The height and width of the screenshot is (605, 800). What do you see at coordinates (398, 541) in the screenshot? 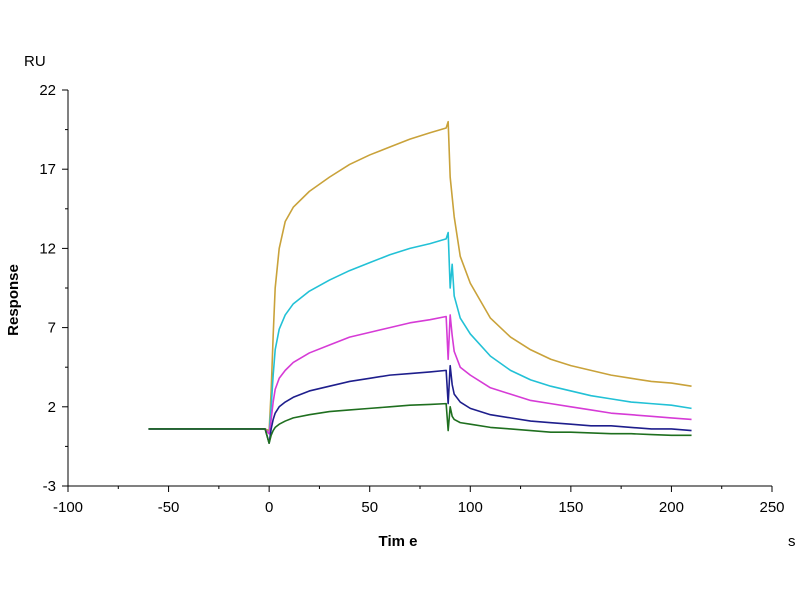
I see `x-axis-title: Tim e` at bounding box center [398, 541].